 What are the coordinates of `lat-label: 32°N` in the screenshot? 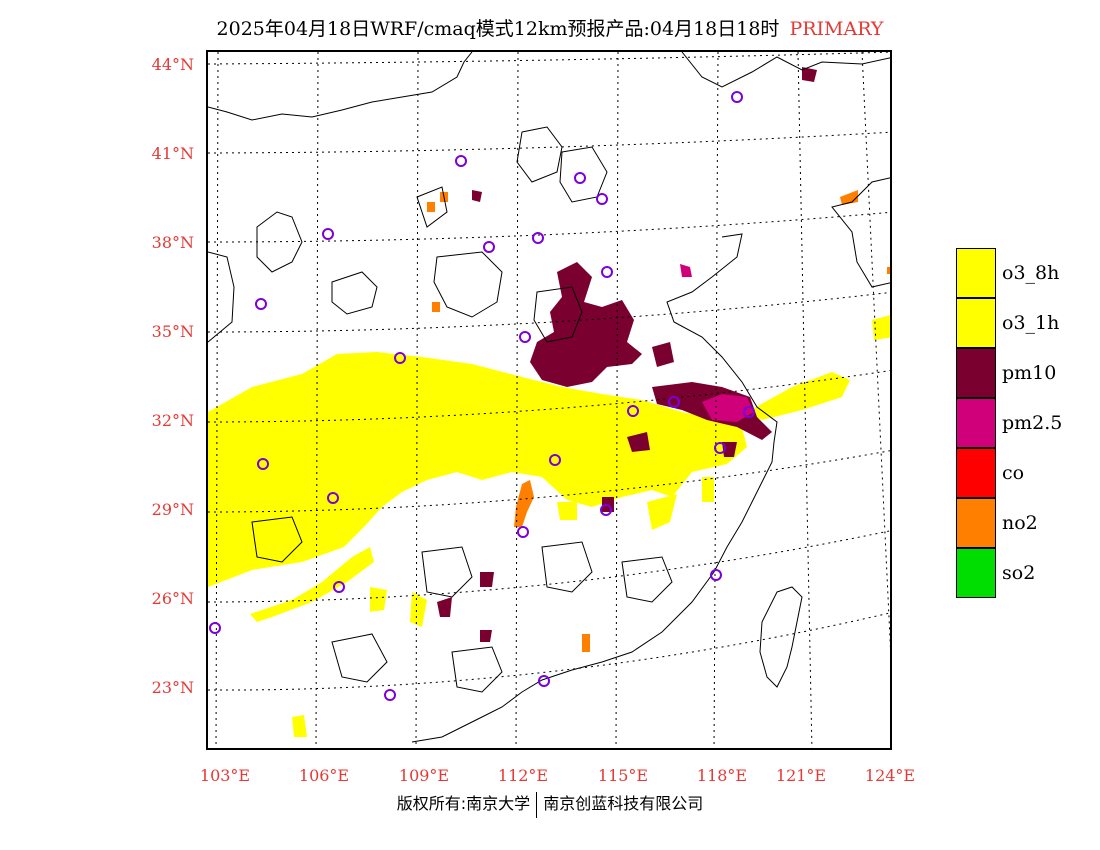 It's located at (172, 420).